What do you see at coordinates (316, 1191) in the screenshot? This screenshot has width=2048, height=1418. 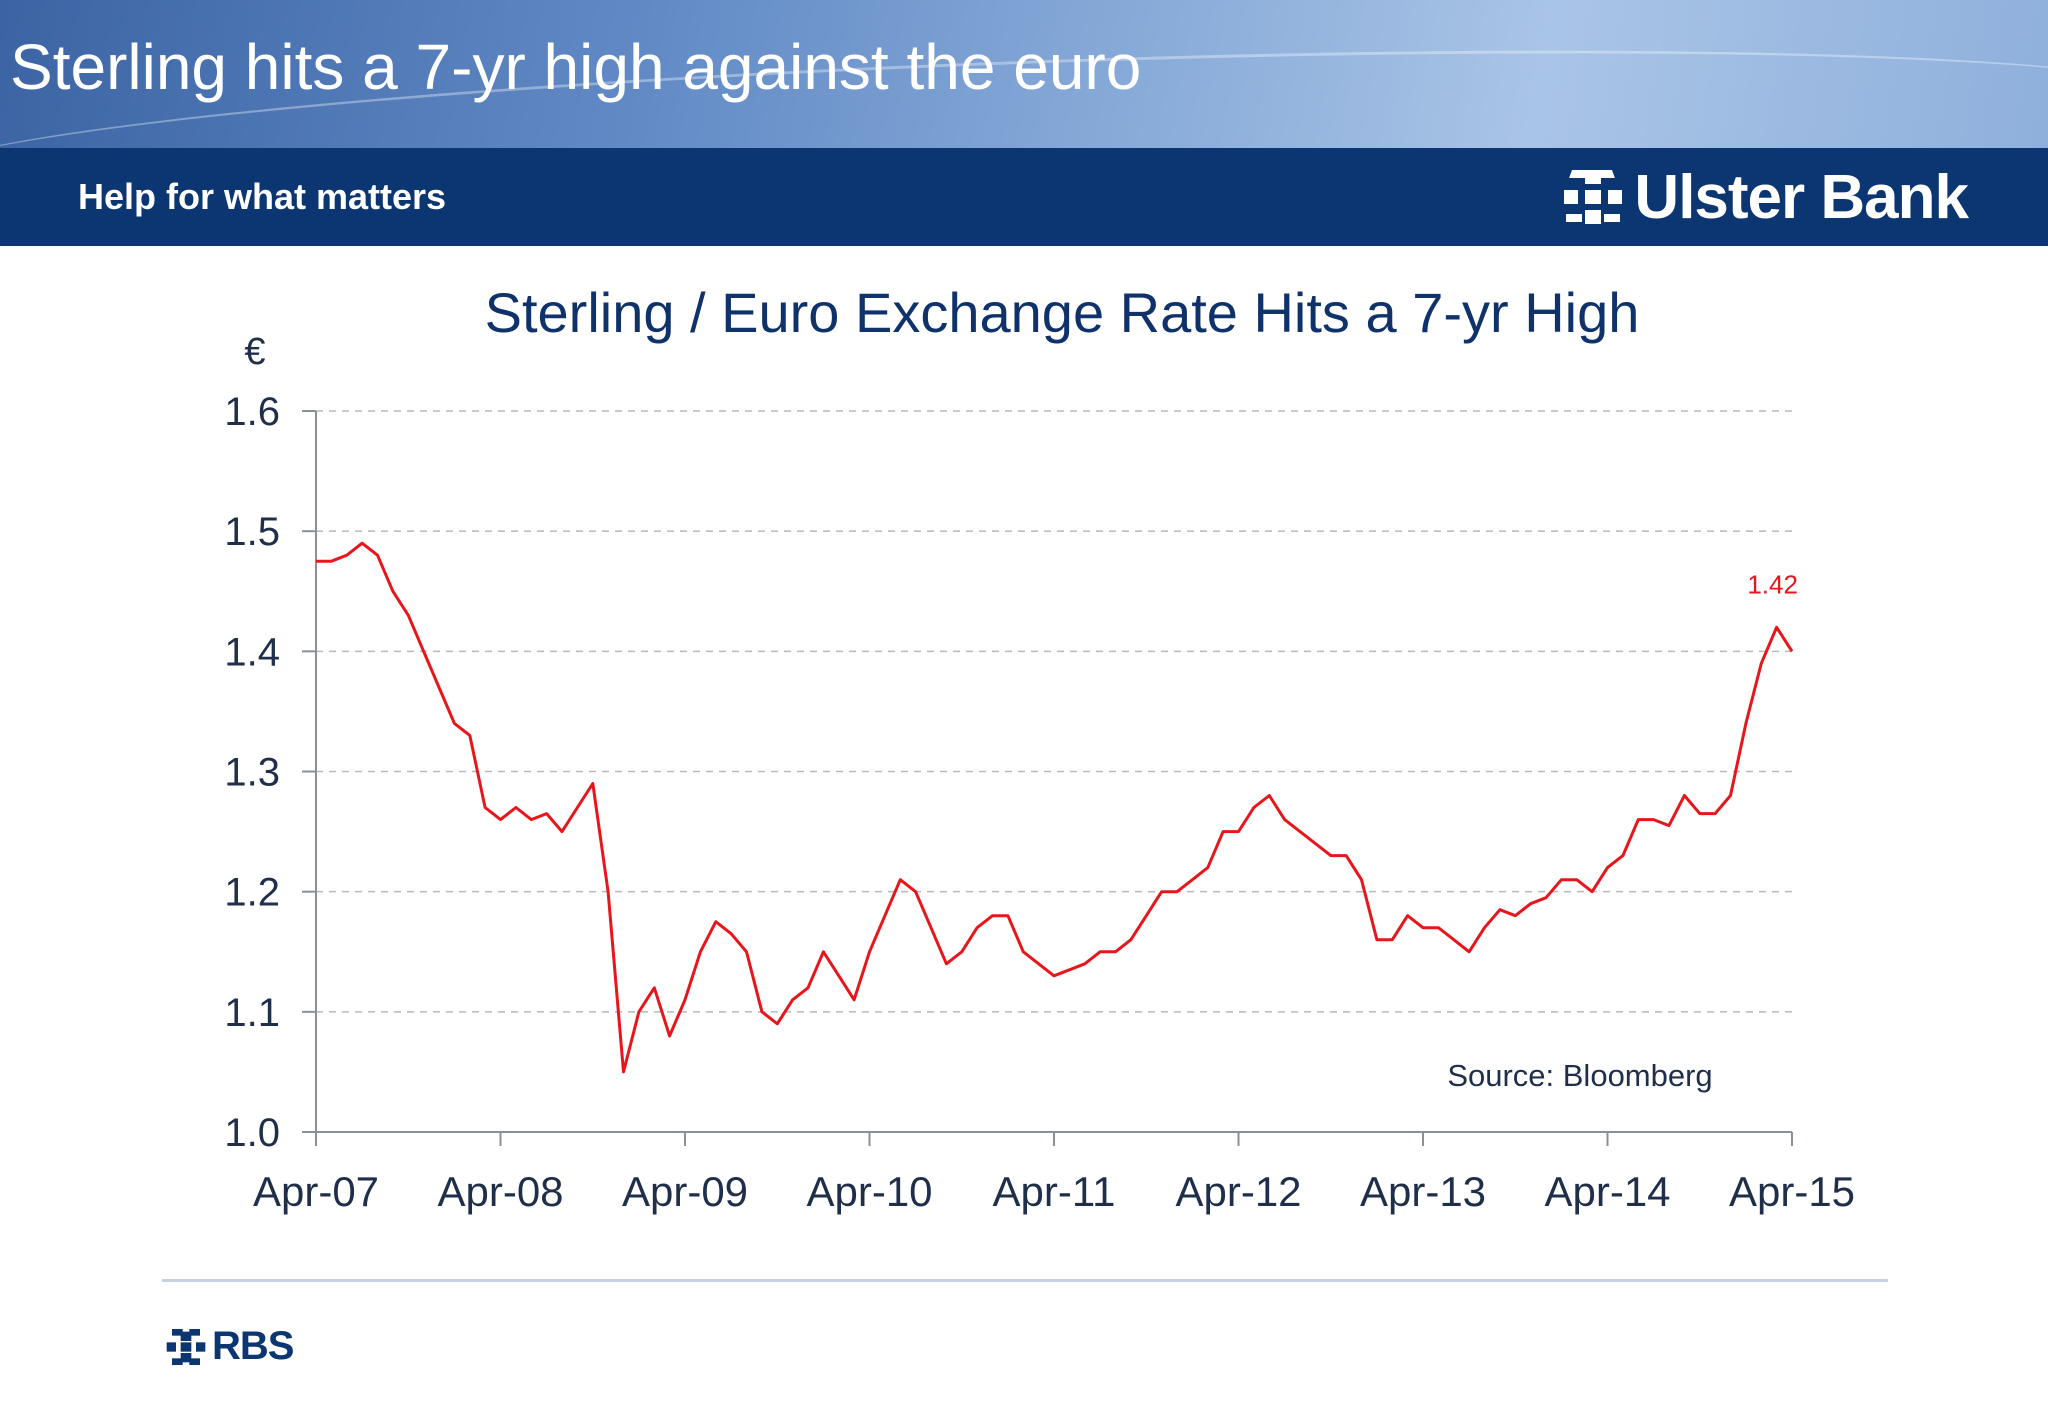 I see `x-tick-label: Apr-07` at bounding box center [316, 1191].